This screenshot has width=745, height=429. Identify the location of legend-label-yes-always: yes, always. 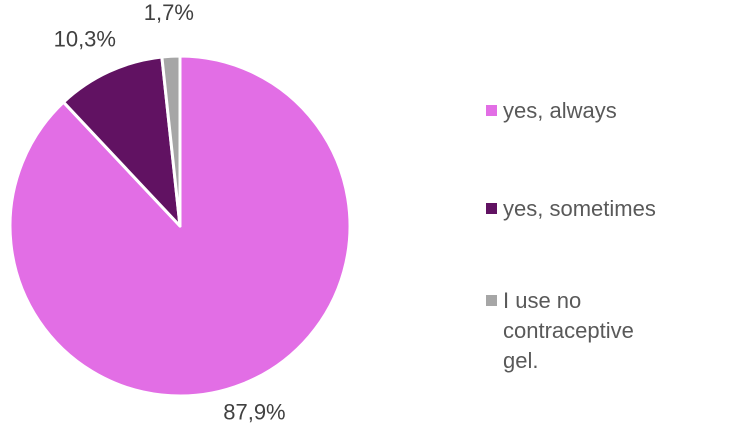
(618, 111).